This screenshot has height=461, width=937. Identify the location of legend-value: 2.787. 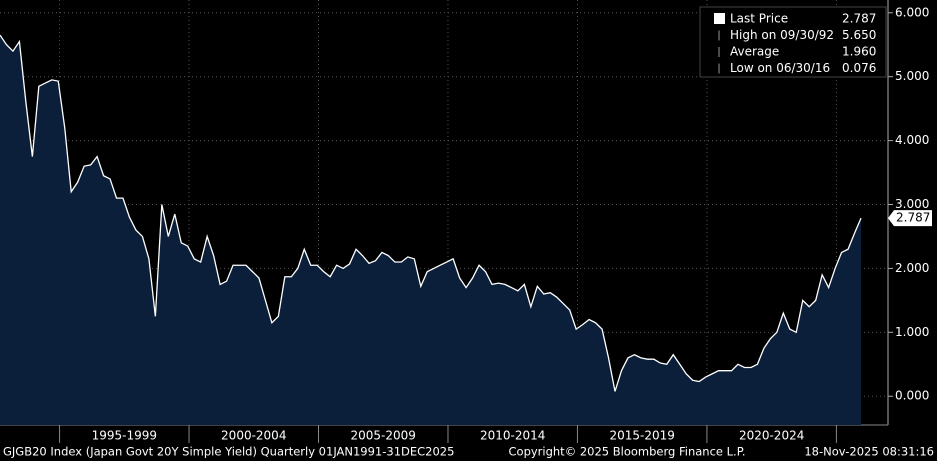
(859, 19).